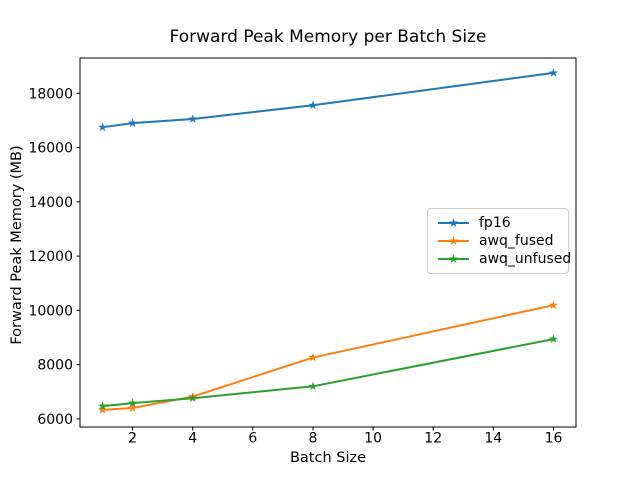 The height and width of the screenshot is (480, 640). What do you see at coordinates (493, 439) in the screenshot?
I see `svg-text: 14` at bounding box center [493, 439].